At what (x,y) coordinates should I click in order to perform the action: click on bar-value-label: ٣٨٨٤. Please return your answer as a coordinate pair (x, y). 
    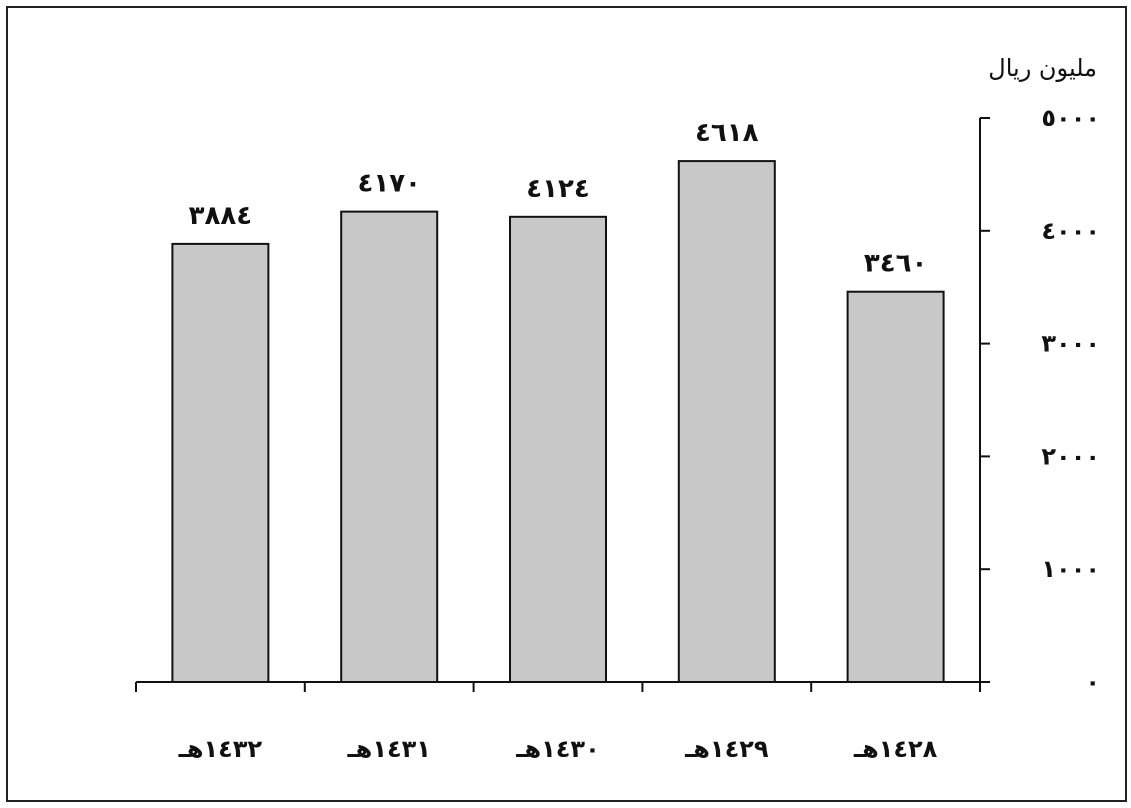
    Looking at the image, I should click on (220, 216).